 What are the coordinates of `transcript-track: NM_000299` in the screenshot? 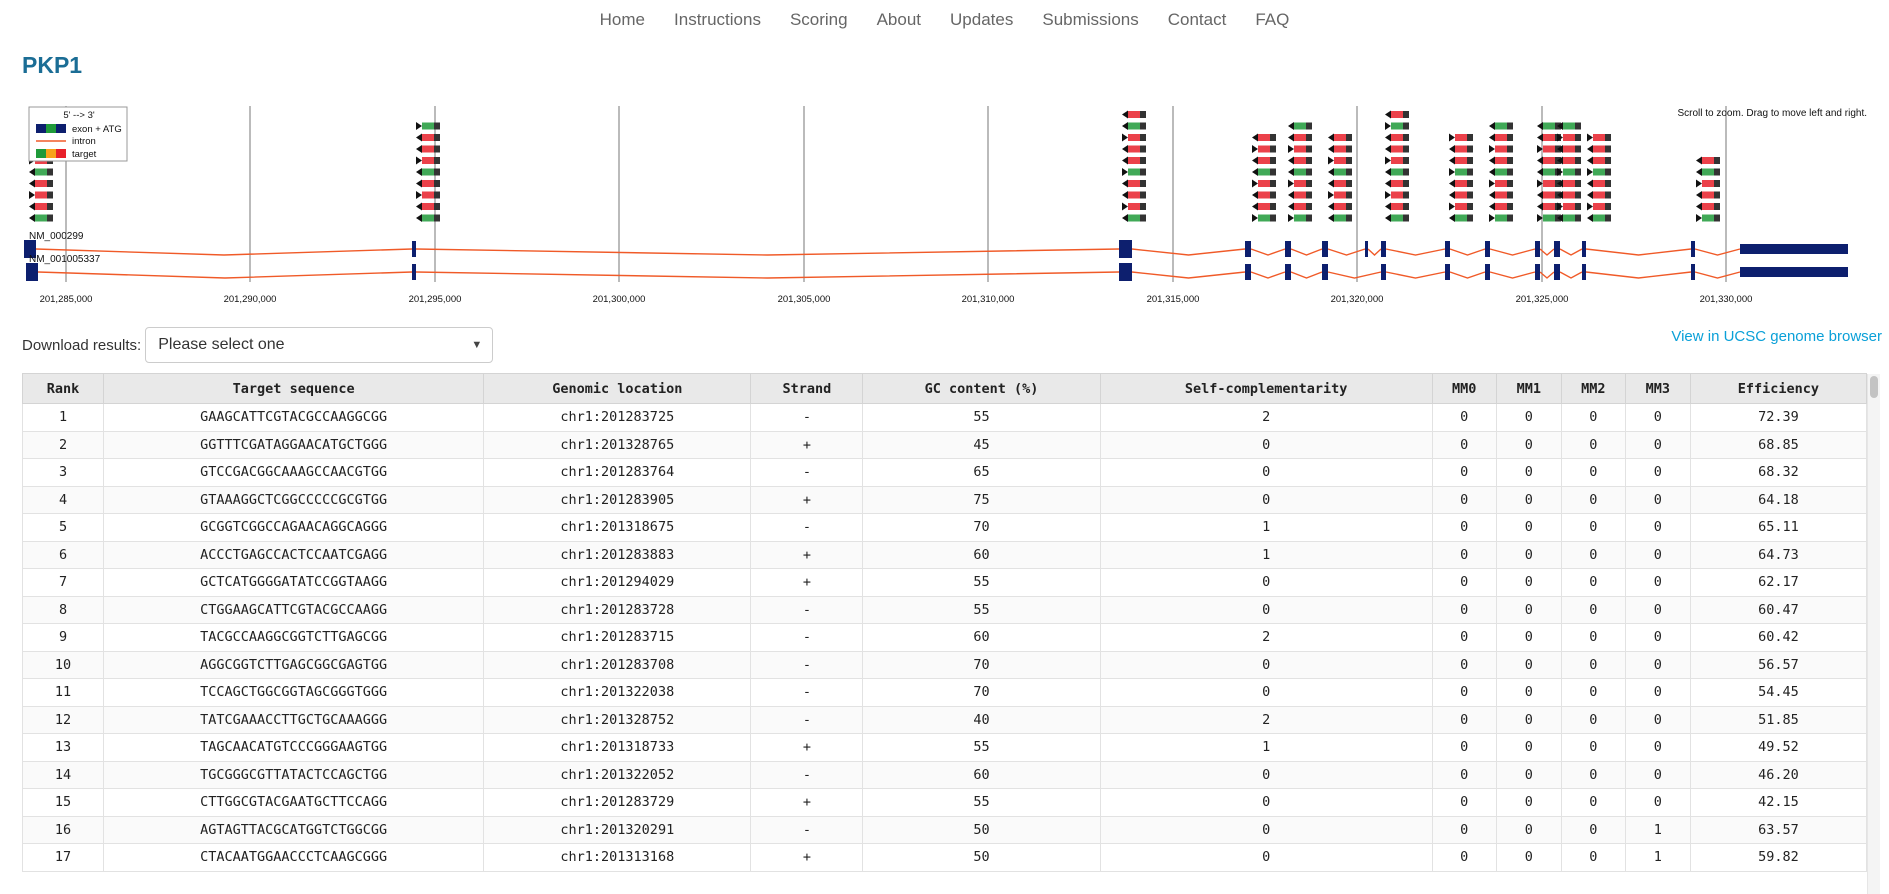 It's located at (936, 244).